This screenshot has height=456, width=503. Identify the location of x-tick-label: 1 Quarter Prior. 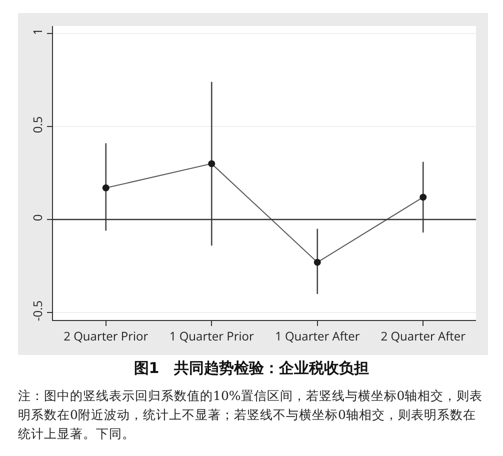
(211, 335).